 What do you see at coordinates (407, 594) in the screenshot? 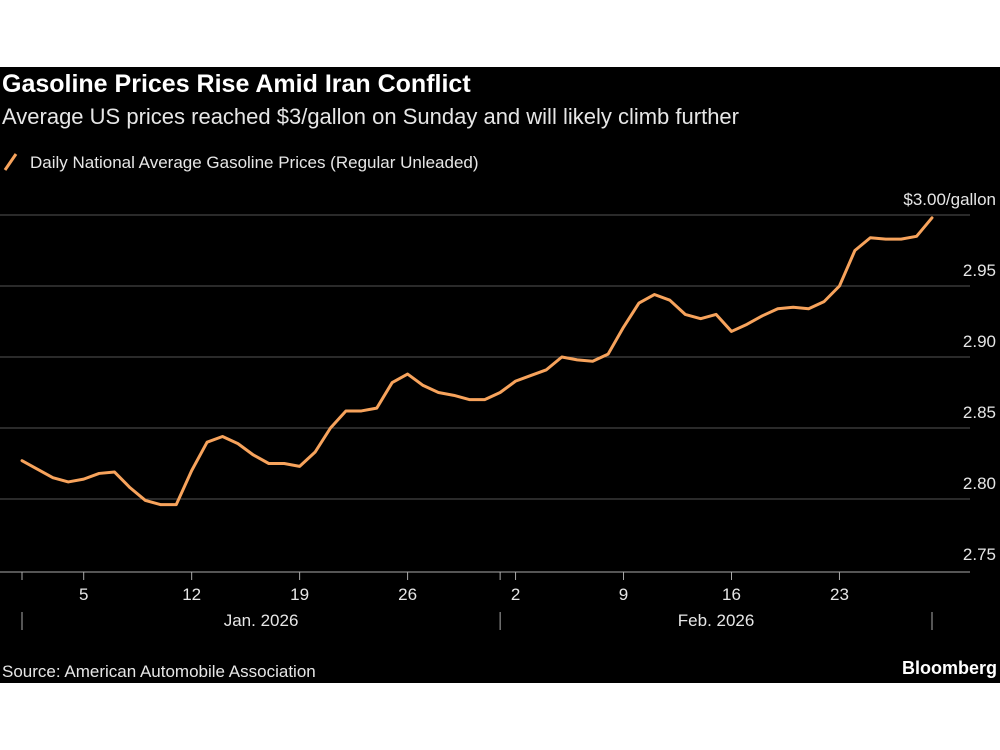
I see `x-tick-label: 26` at bounding box center [407, 594].